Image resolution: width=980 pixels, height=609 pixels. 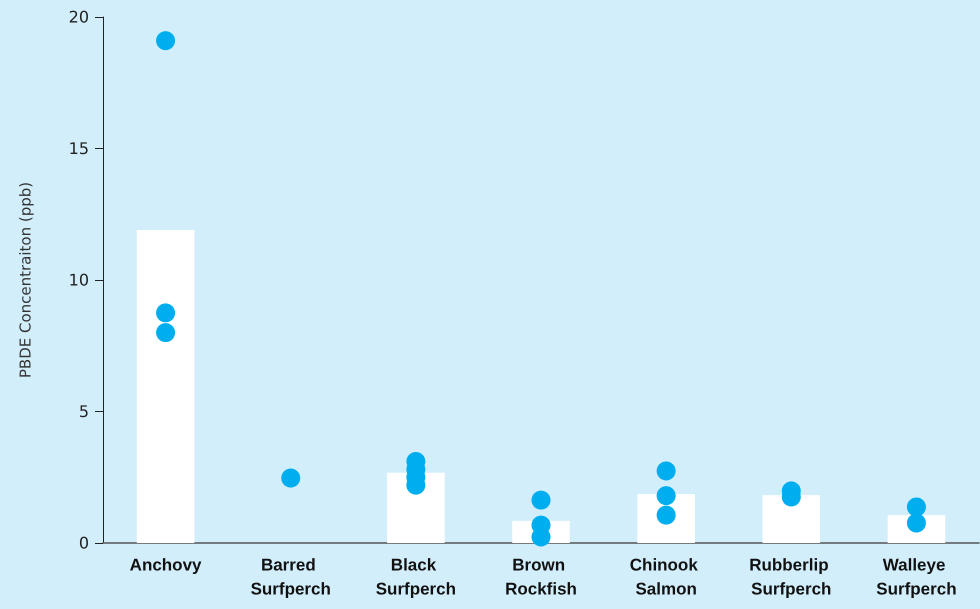 I want to click on x-tick-label: Walleye Surfperch, so click(x=916, y=577).